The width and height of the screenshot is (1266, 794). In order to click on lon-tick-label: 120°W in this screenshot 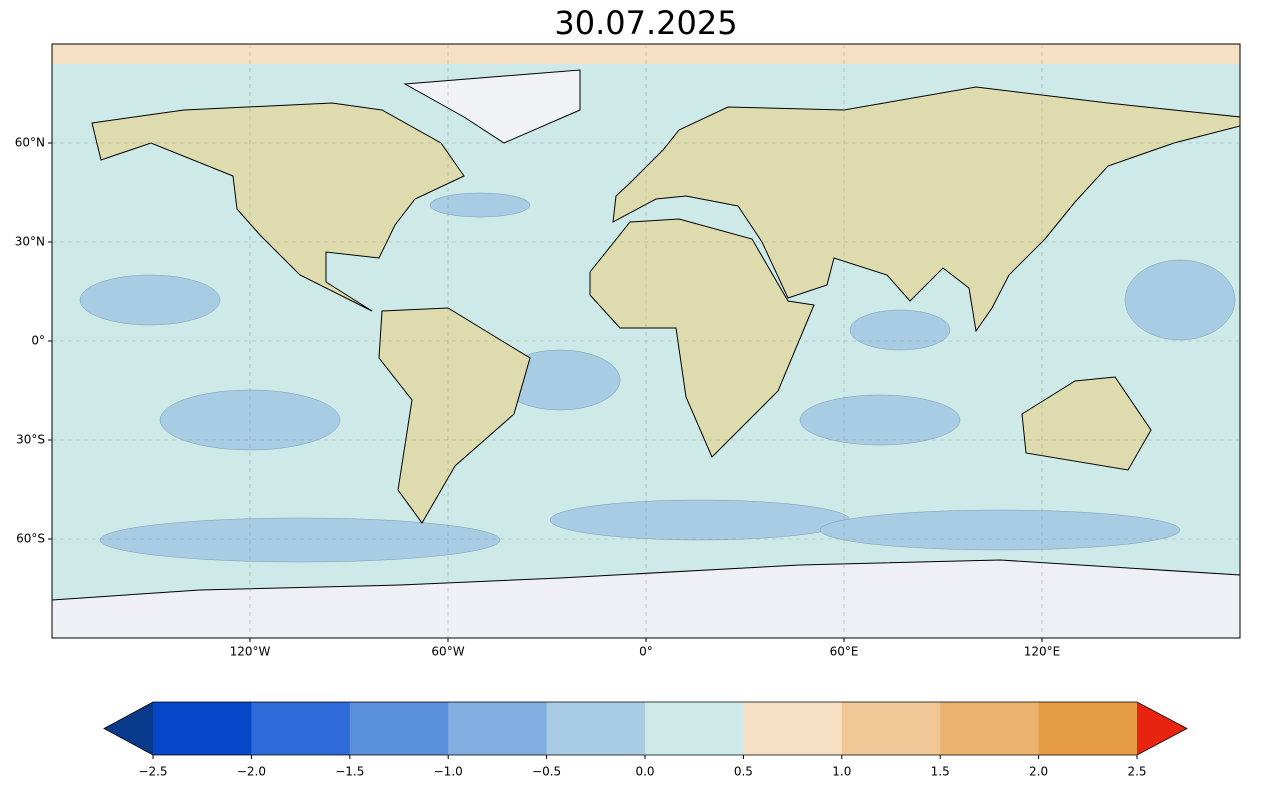, I will do `click(250, 652)`.